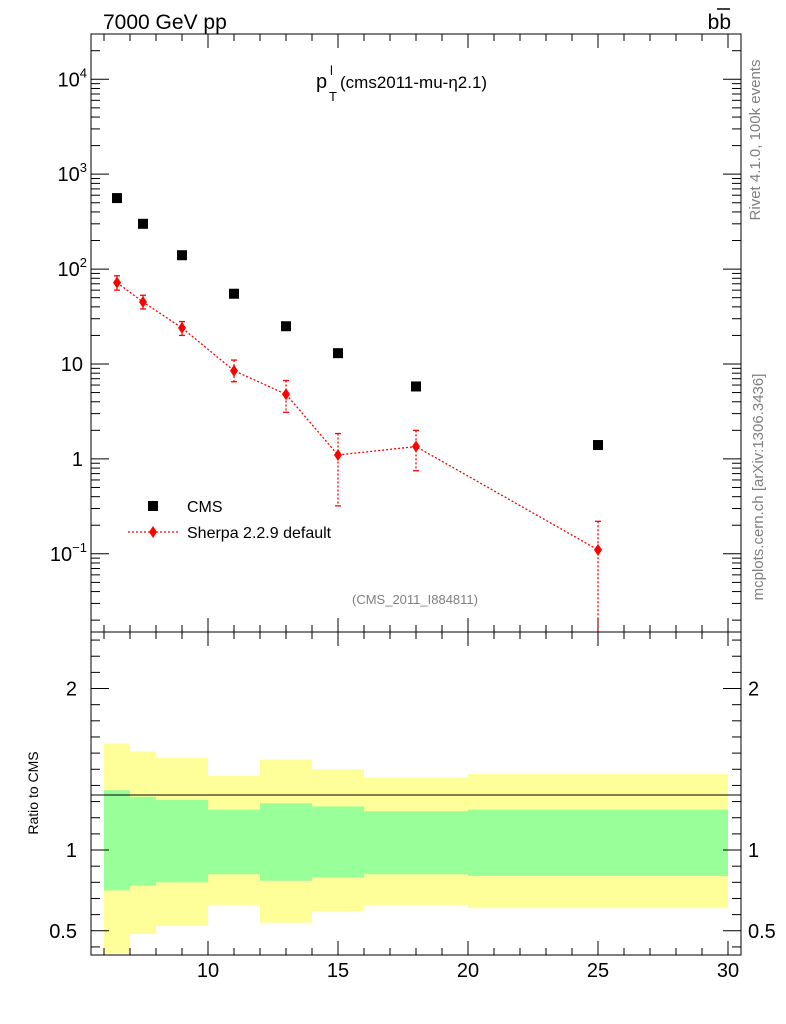 This screenshot has height=1024, width=786. I want to click on x-tick-label: 10, so click(208, 971).